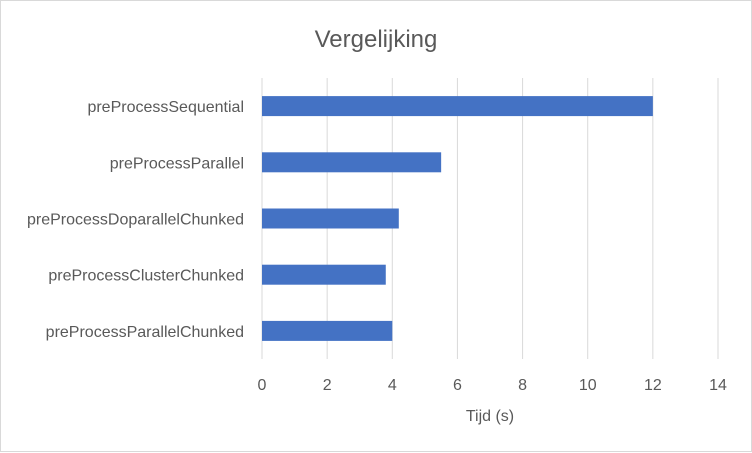  Describe the element at coordinates (165, 107) in the screenshot. I see `category-label: preProcessSequential` at that location.